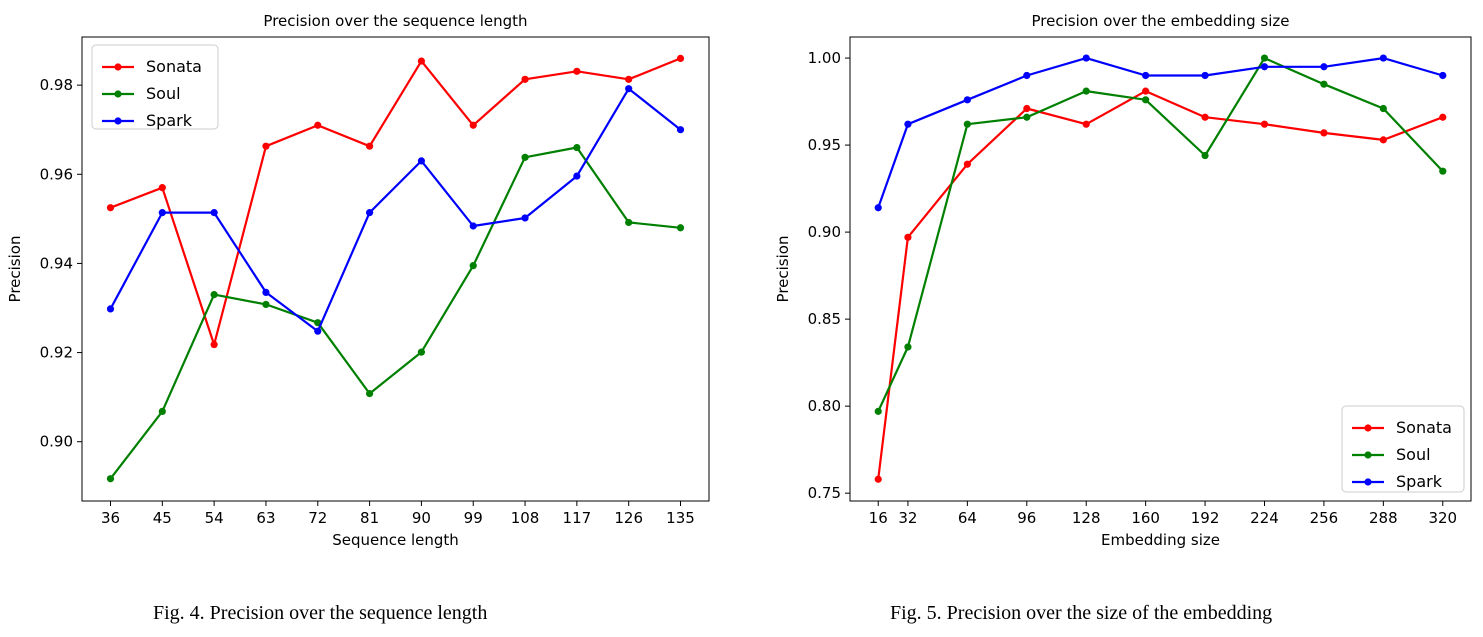 Image resolution: width=1483 pixels, height=637 pixels. Describe the element at coordinates (163, 93) in the screenshot. I see `legend-label: Soul` at that location.